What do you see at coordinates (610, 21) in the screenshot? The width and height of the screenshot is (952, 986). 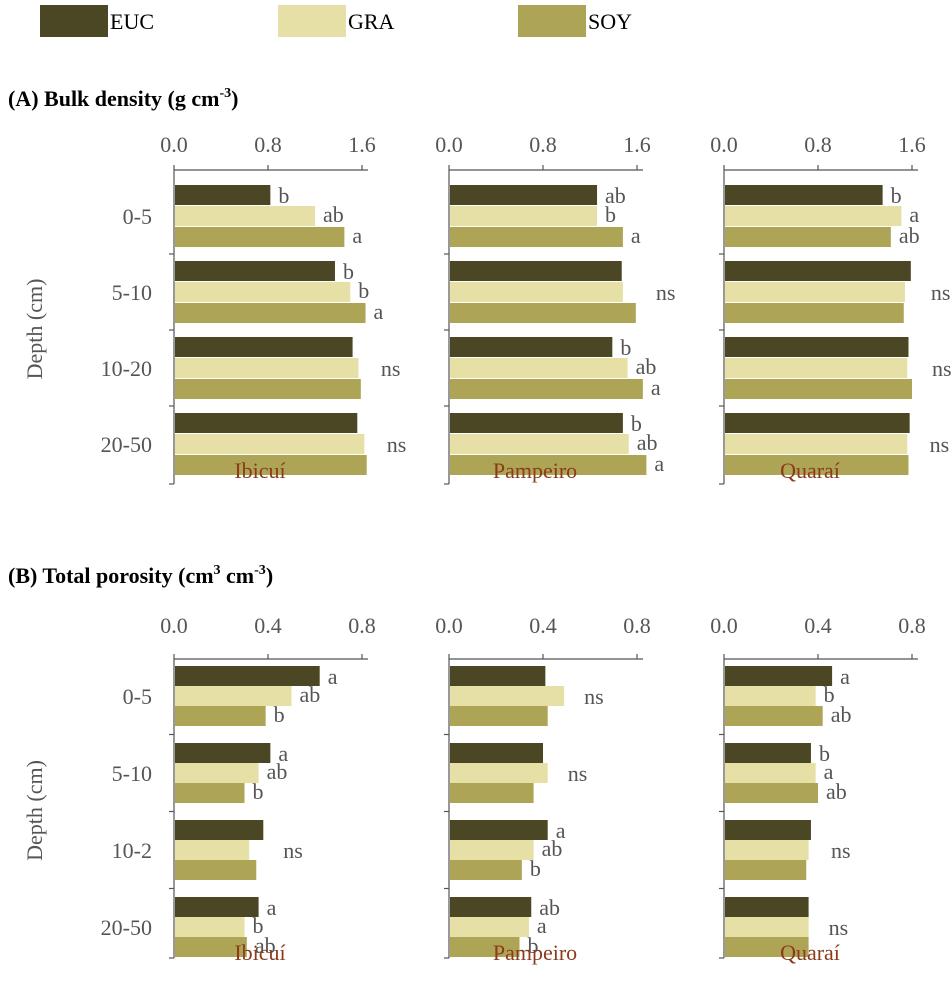 I see `legend-label: SOY` at bounding box center [610, 21].